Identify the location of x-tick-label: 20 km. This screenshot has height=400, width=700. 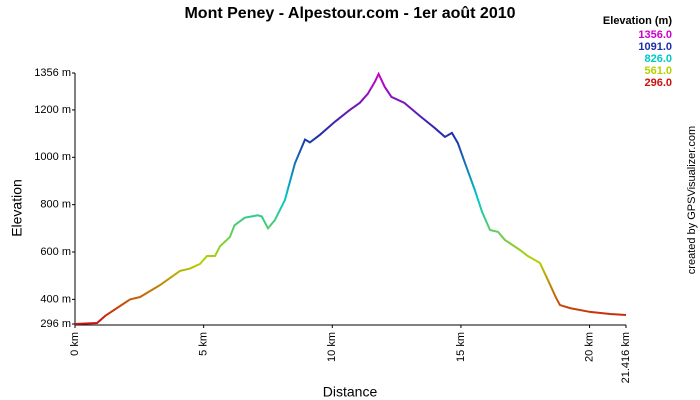
(589, 347).